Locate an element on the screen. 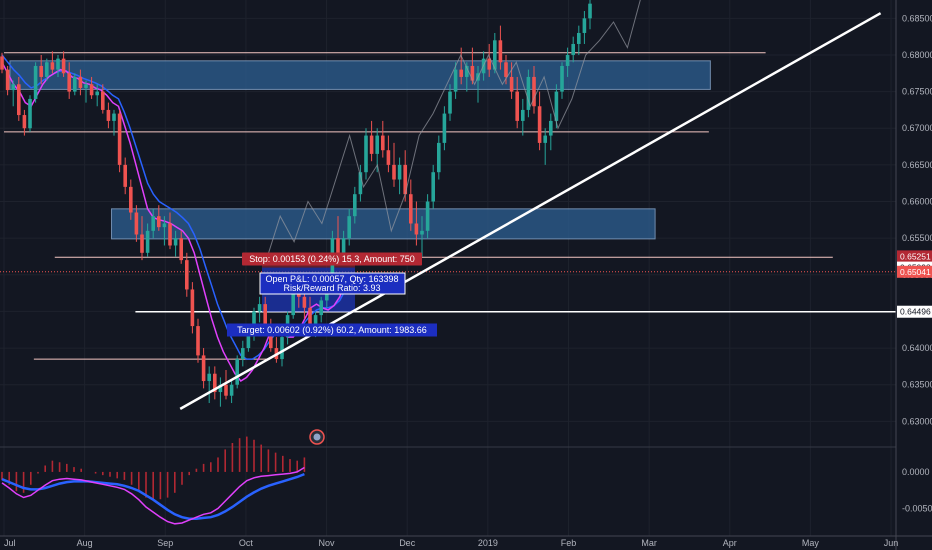  price-tag-3: 0.64496 is located at coordinates (915, 312).